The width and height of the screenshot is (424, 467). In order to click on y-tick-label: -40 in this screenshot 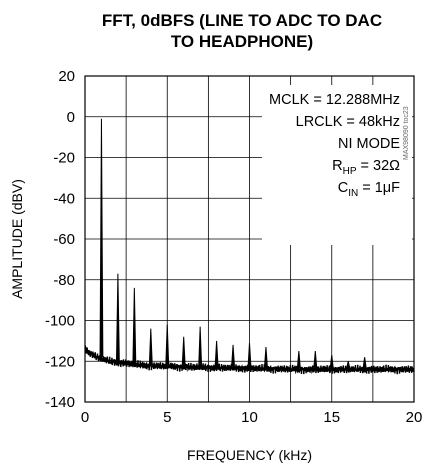, I will do `click(64, 198)`.